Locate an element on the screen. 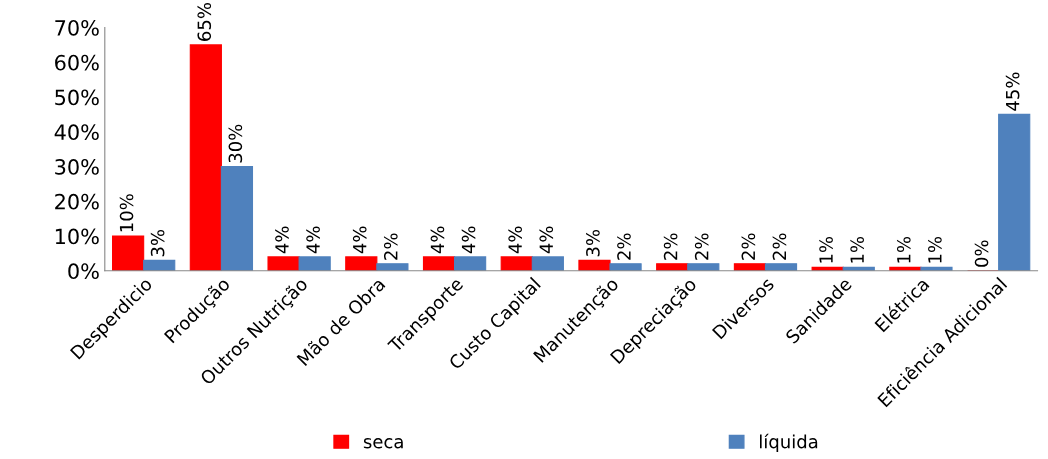  y-tick-label: 50% is located at coordinates (77, 97).